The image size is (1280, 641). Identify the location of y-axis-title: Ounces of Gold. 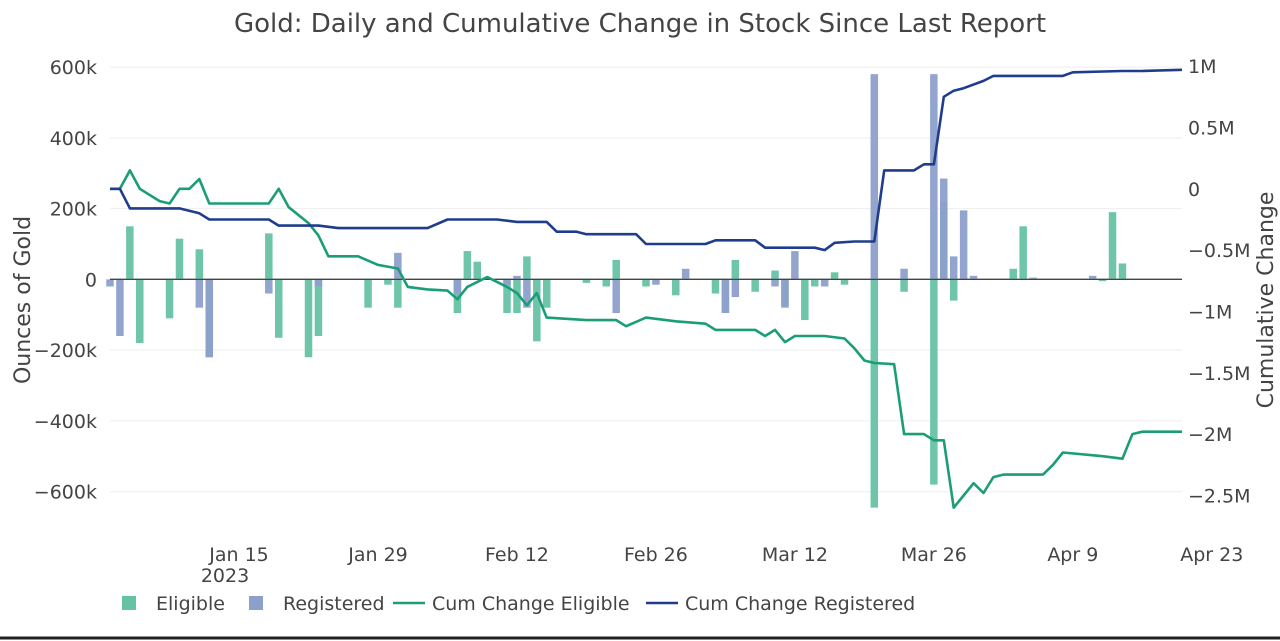
(23, 300).